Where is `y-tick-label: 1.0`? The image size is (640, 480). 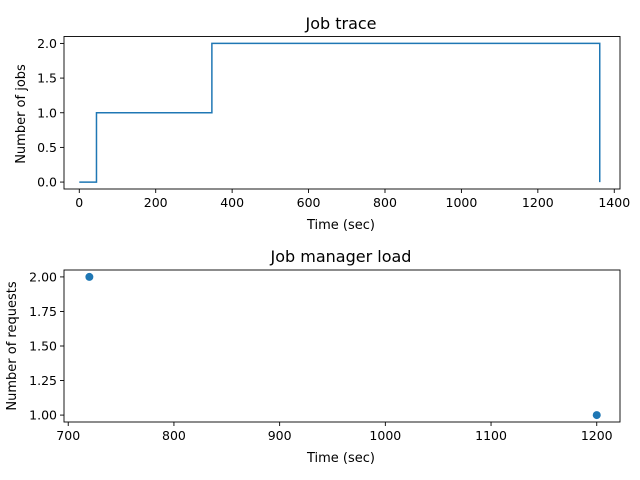
y-tick-label: 1.0 is located at coordinates (47, 112).